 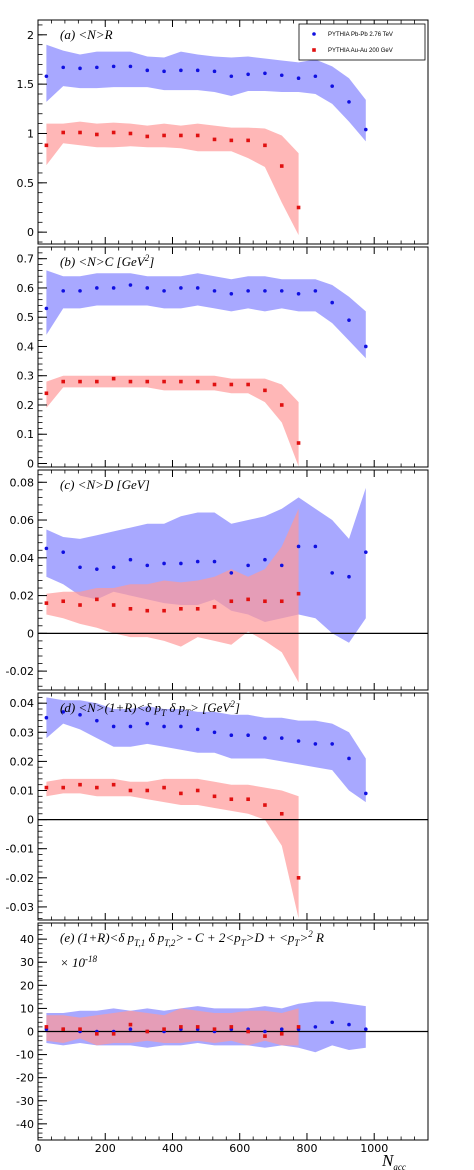 I want to click on y-tick-label: 0.08, so click(x=22, y=482).